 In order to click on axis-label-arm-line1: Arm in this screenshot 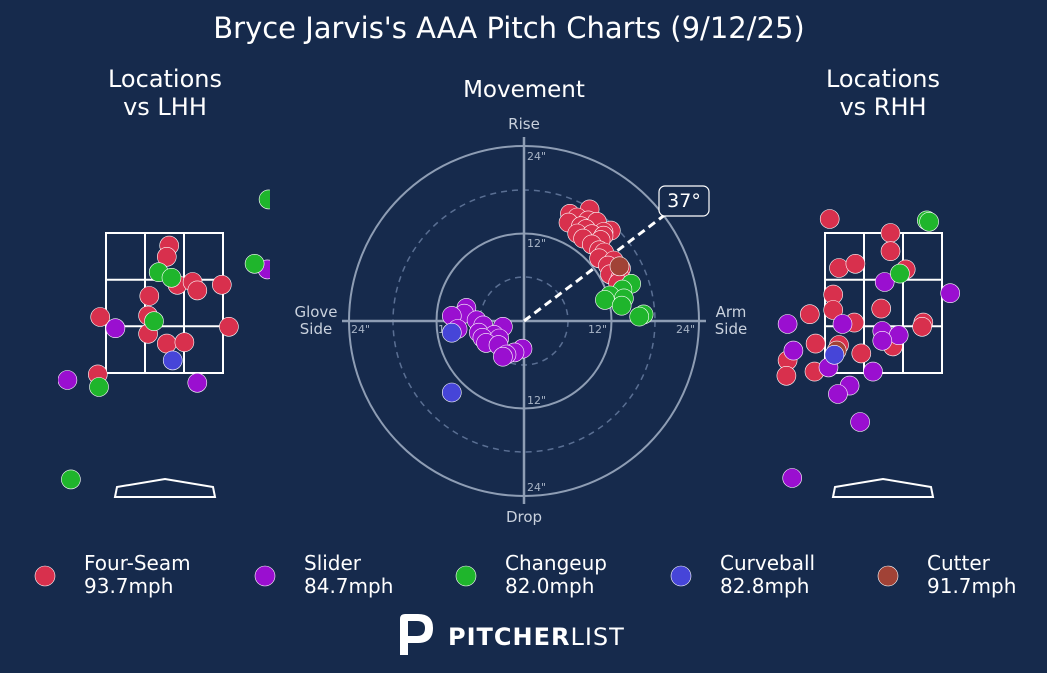, I will do `click(731, 312)`.